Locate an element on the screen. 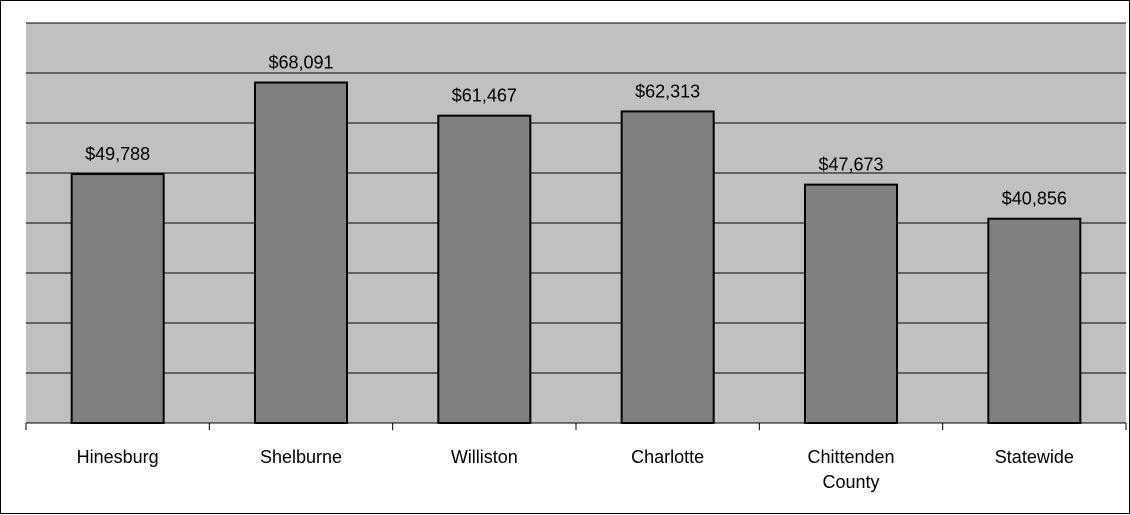 The height and width of the screenshot is (515, 1130). category-label-line: Charlotte is located at coordinates (667, 457).